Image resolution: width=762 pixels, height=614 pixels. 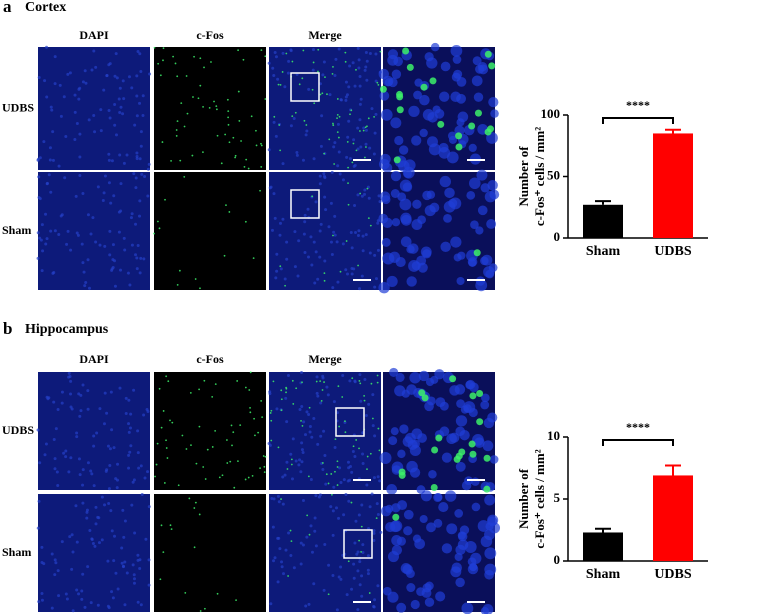 What do you see at coordinates (210, 430) in the screenshot?
I see `micrograph` at bounding box center [210, 430].